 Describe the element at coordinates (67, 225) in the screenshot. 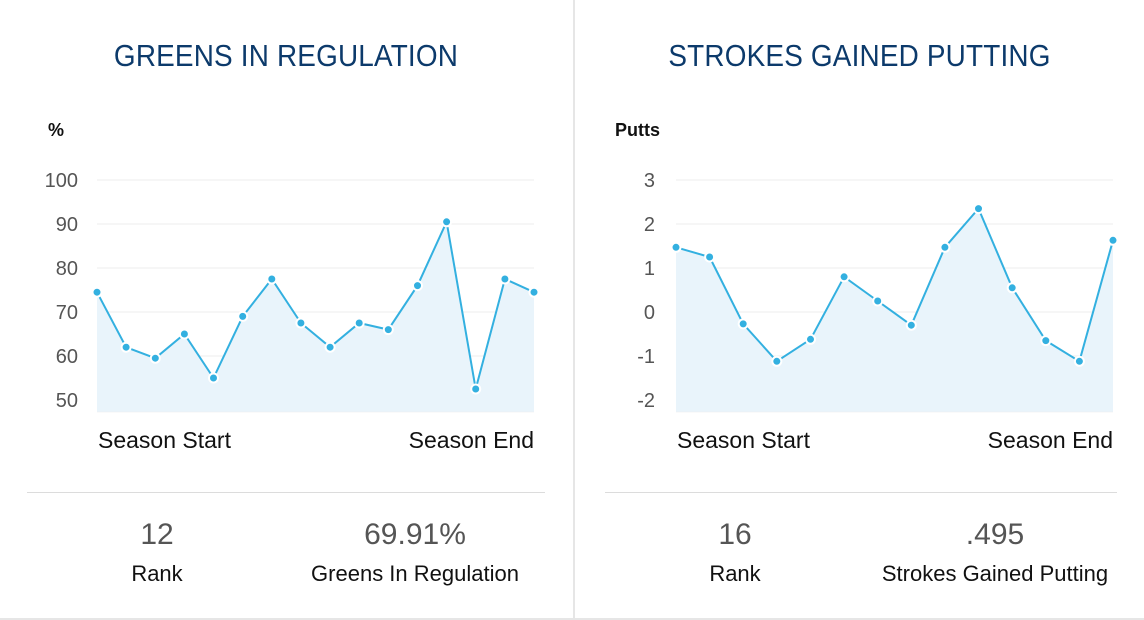

I see `y-tick-label: 90` at that location.